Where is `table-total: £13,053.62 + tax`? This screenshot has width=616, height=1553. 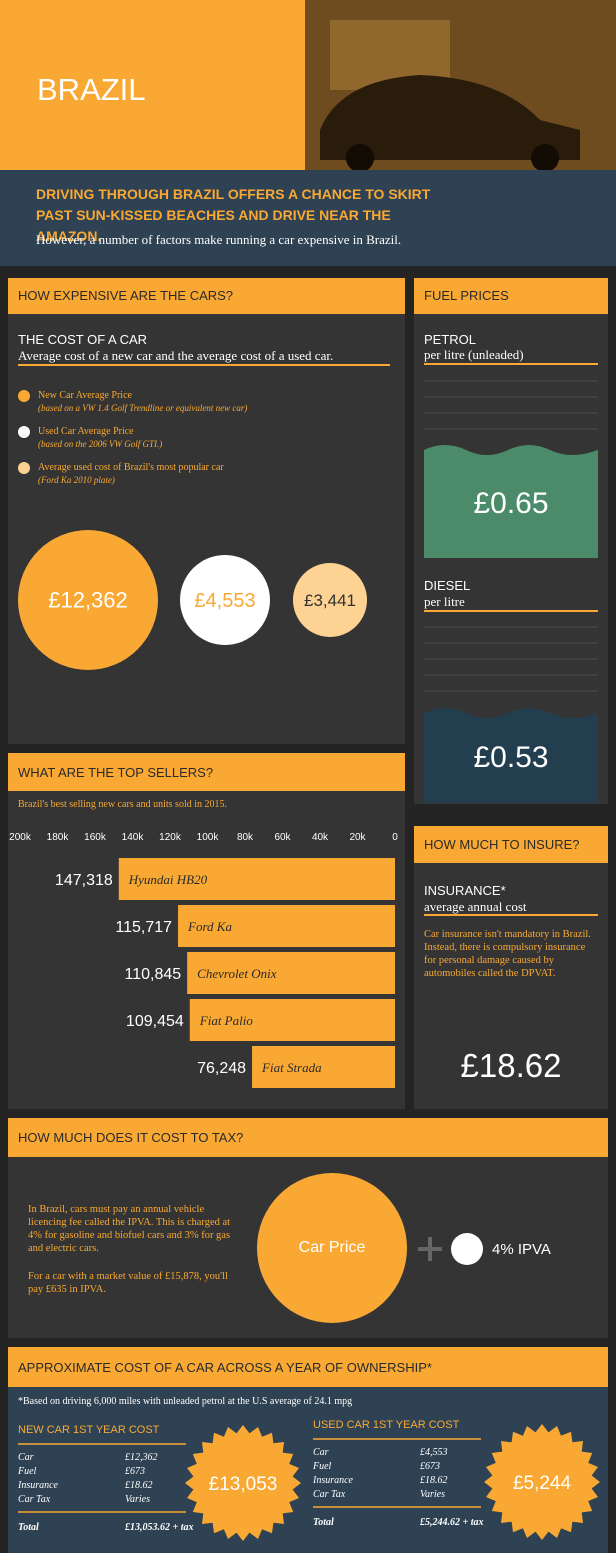 table-total: £13,053.62 + tax is located at coordinates (159, 1527).